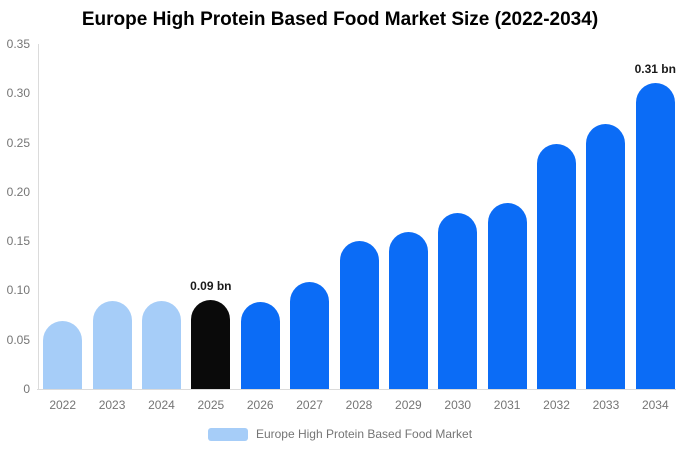 This screenshot has height=450, width=680. What do you see at coordinates (18, 93) in the screenshot?
I see `y-axis-tick-label: 0.30` at bounding box center [18, 93].